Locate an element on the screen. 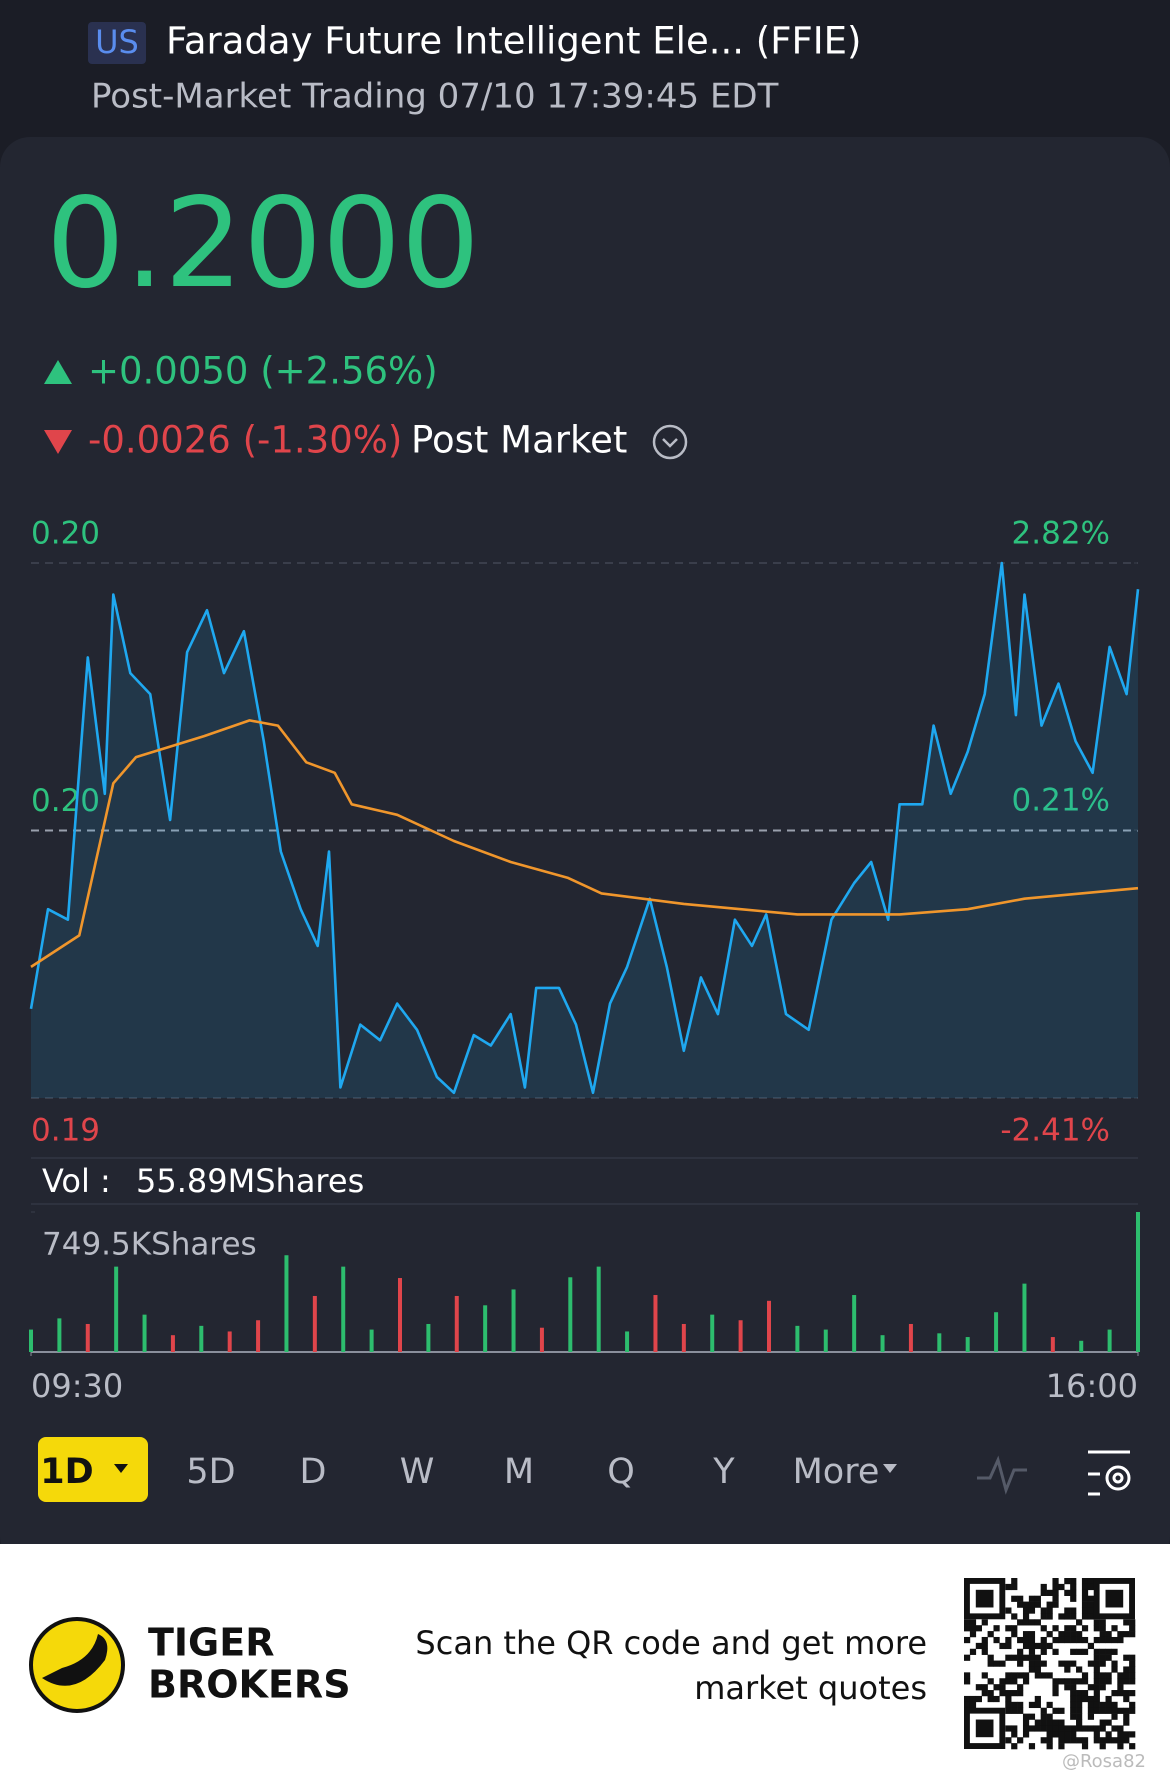 This screenshot has width=1170, height=1785. period-tab: 5D is located at coordinates (210, 1472).